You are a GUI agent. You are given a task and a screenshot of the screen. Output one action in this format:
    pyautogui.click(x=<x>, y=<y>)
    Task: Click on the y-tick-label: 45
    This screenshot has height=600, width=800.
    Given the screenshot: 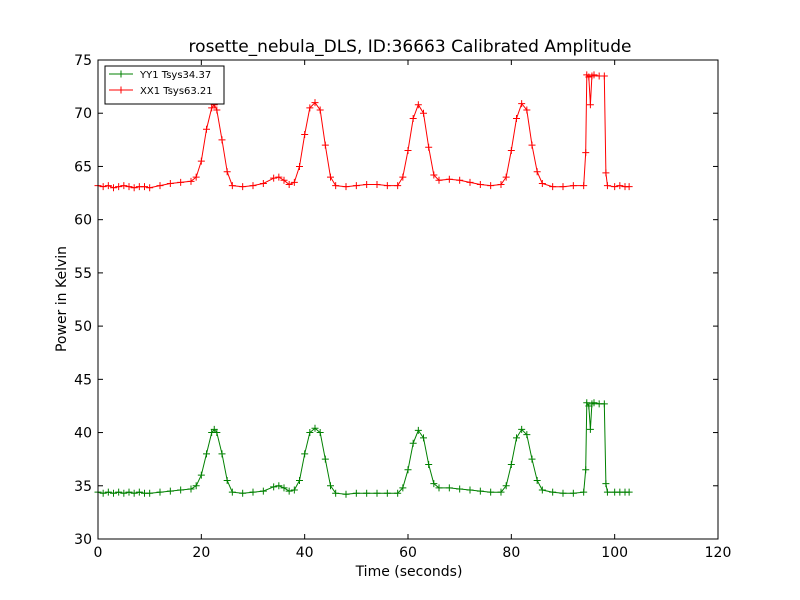 What is the action you would take?
    pyautogui.click(x=83, y=380)
    